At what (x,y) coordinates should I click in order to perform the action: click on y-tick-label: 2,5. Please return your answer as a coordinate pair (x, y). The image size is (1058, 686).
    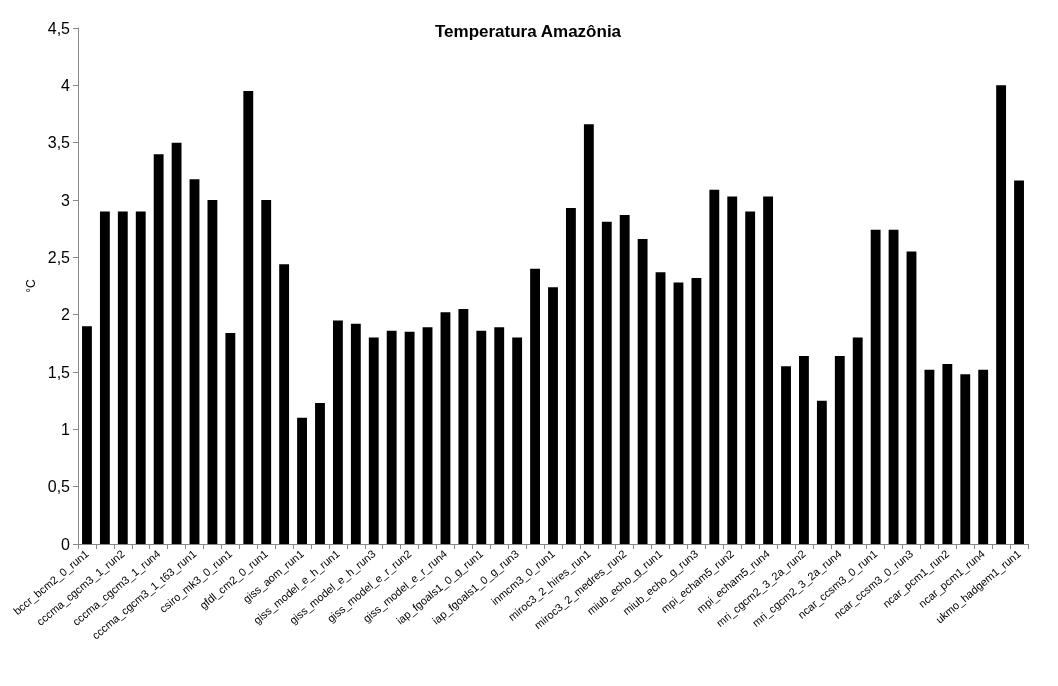
    Looking at the image, I should click on (59, 257).